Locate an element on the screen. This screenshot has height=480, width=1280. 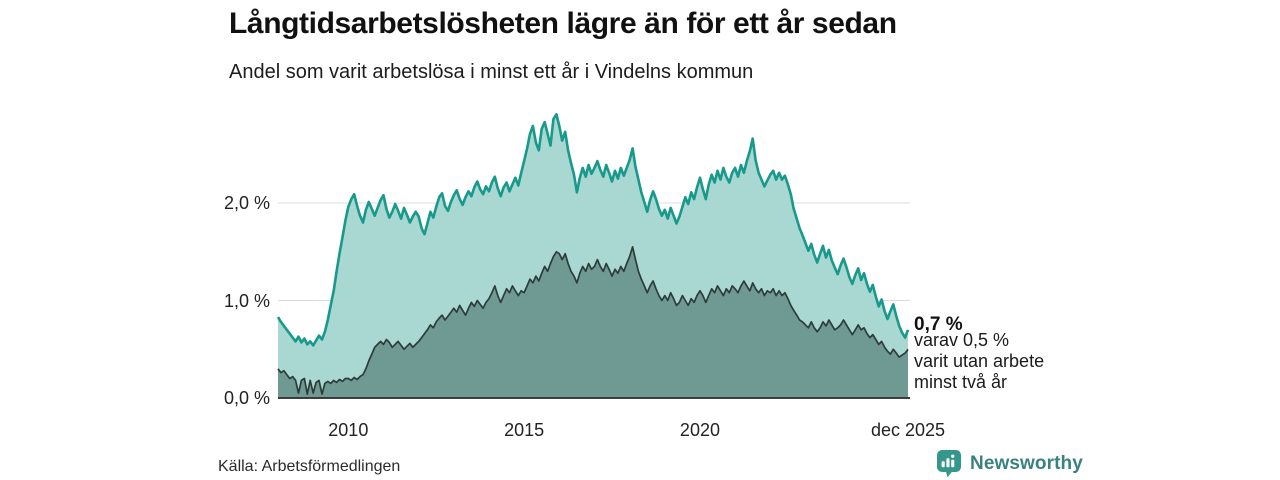
annotation-line: varit utan arbete is located at coordinates (979, 361).